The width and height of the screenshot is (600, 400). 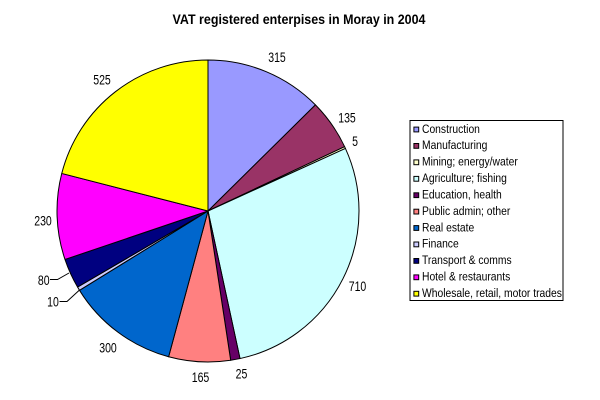 What do you see at coordinates (492, 293) in the screenshot?
I see `svg-text:Wholesale, retail, motor trade: Wholesale, retail, motor trades` at bounding box center [492, 293].